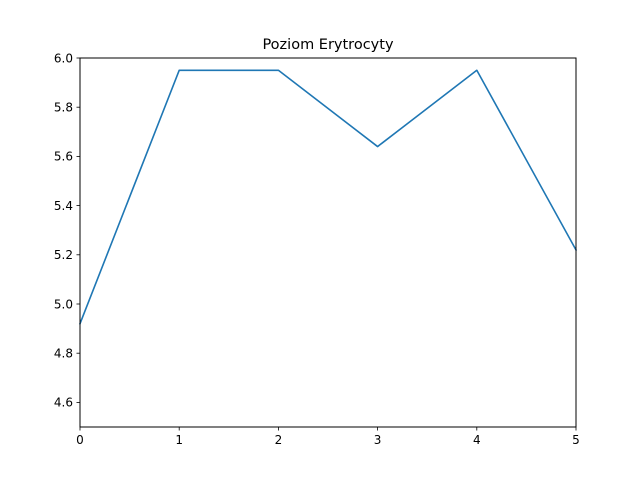 The image size is (640, 480). Describe the element at coordinates (63, 354) in the screenshot. I see `y-tick-label: 4.8` at that location.